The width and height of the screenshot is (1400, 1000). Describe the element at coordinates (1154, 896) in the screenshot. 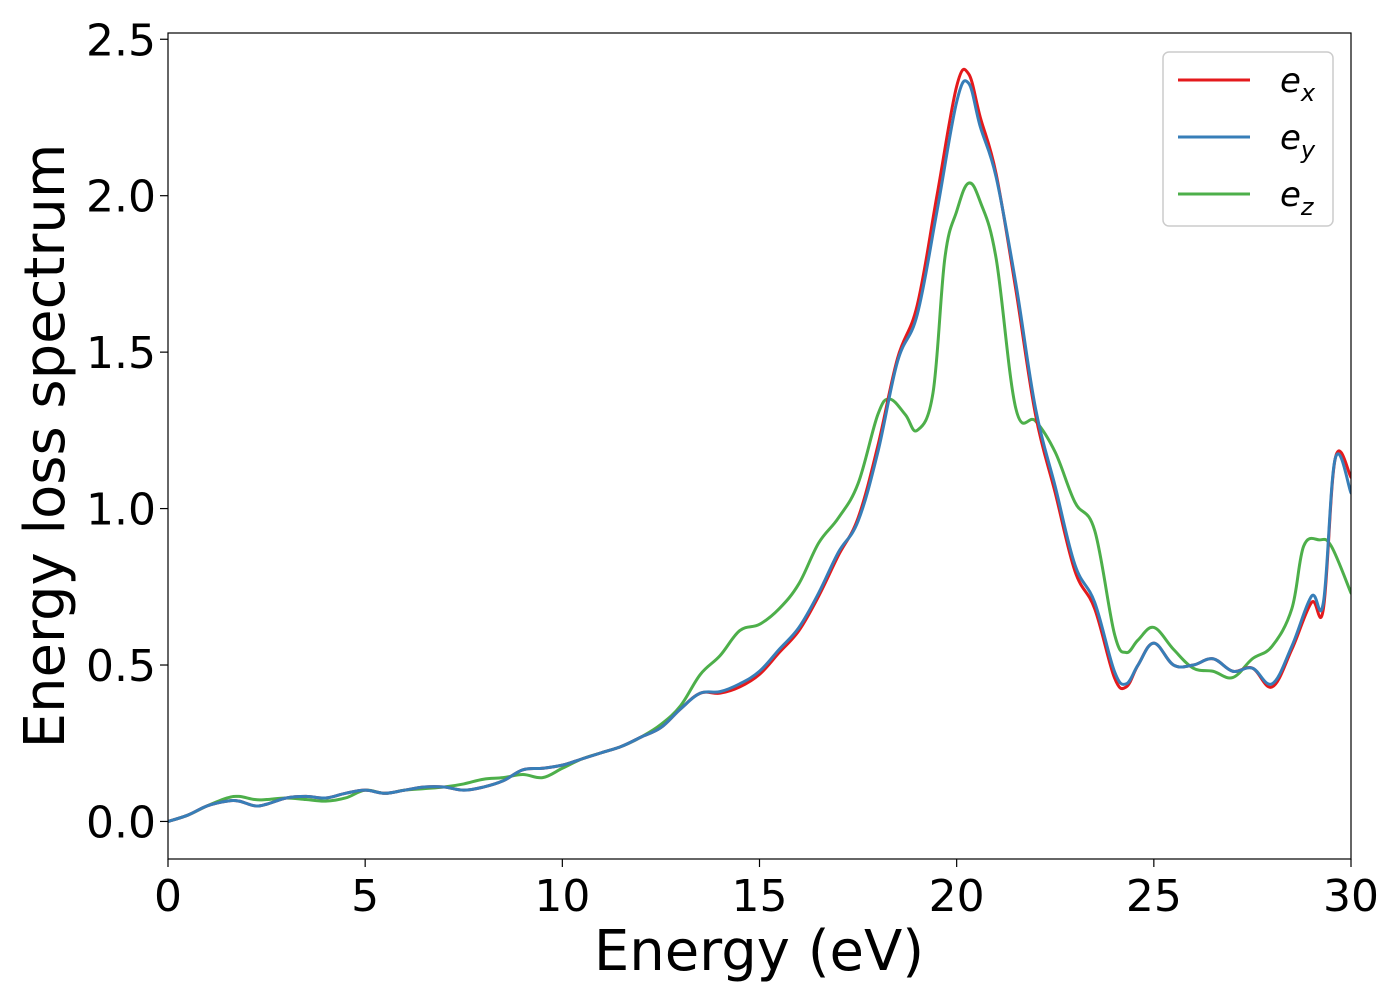

I see `x-tick-label: 25` at that location.